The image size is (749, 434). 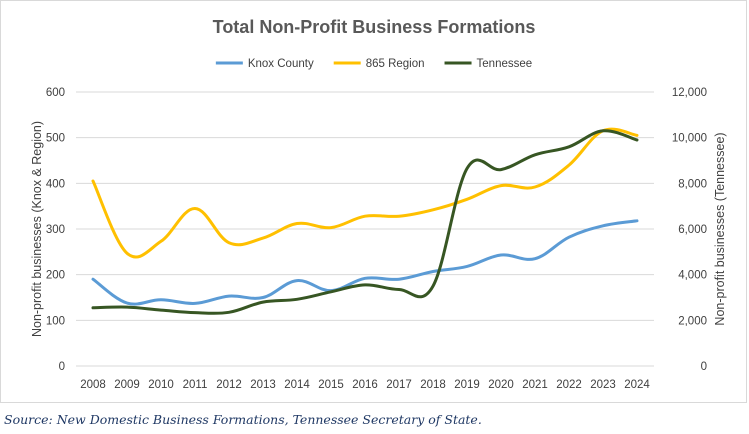 I want to click on y-tick-label-right: 6,000, so click(x=692, y=230).